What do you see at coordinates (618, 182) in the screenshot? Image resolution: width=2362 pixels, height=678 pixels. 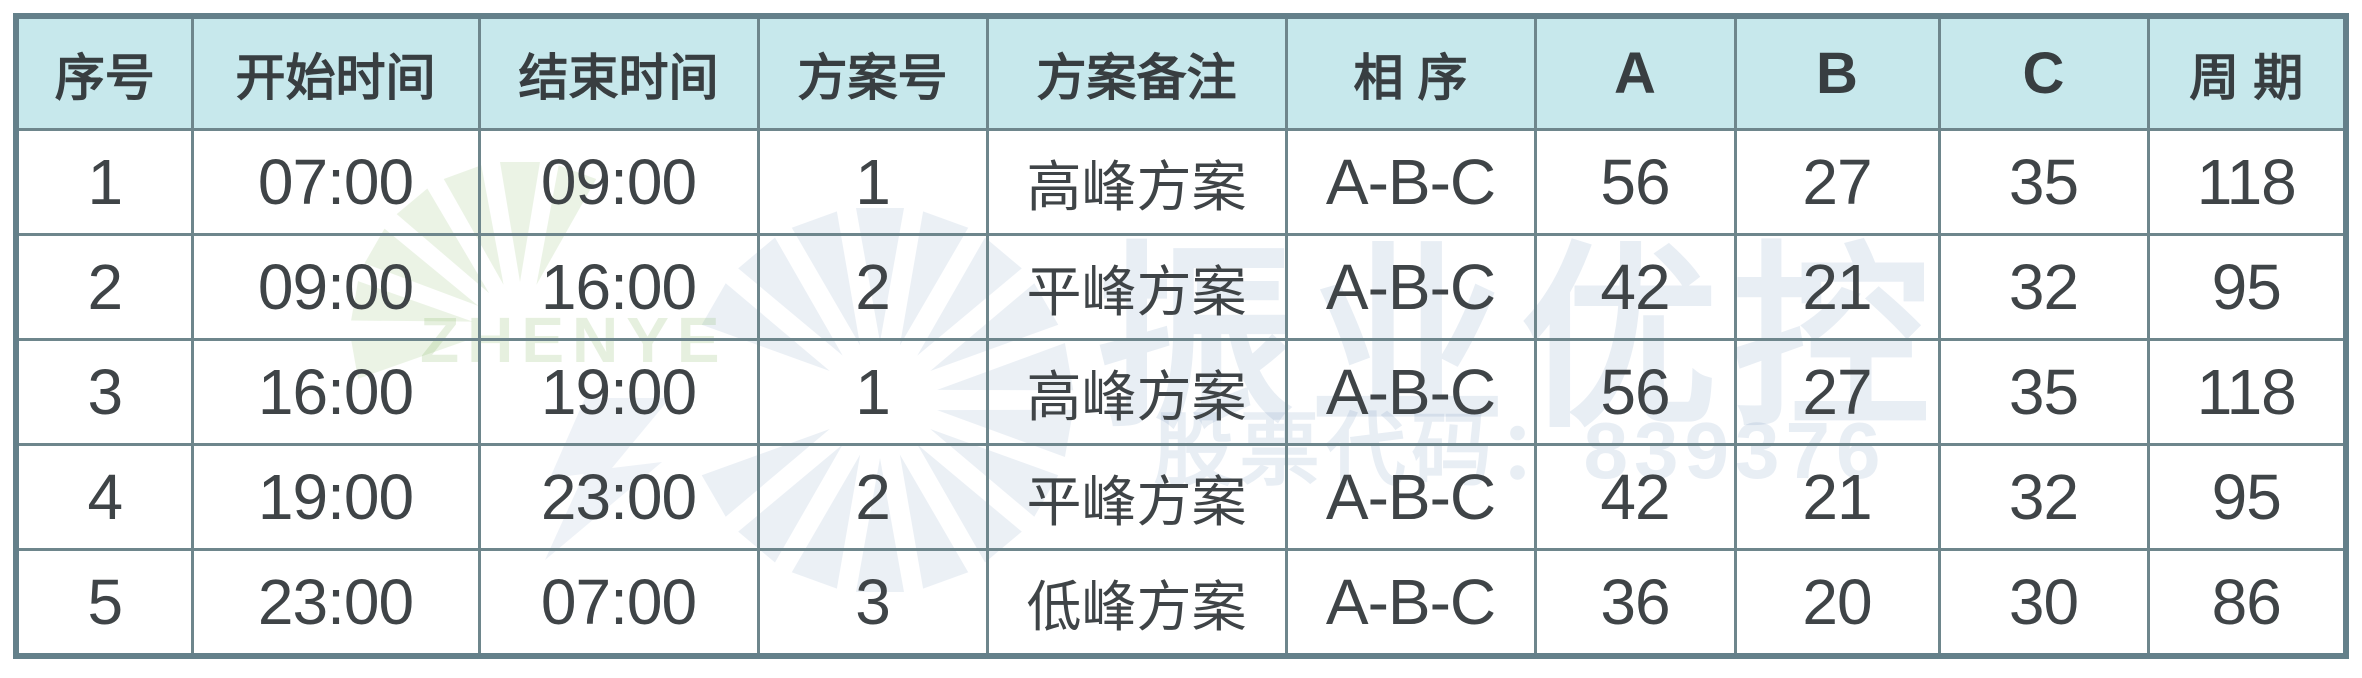 I see `cell-end-time: 09:00` at bounding box center [618, 182].